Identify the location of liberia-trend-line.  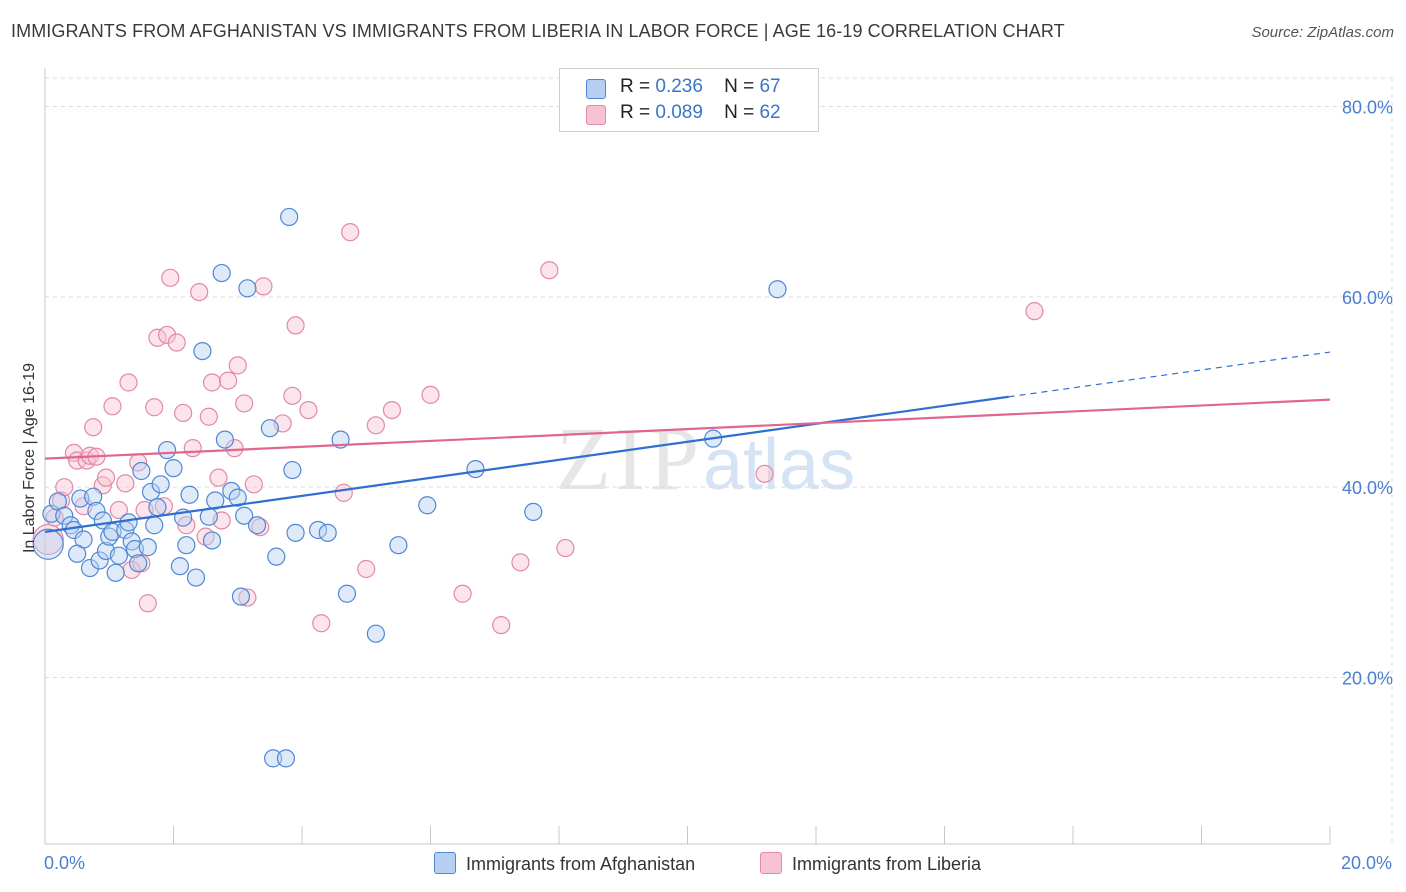
(687, 429).